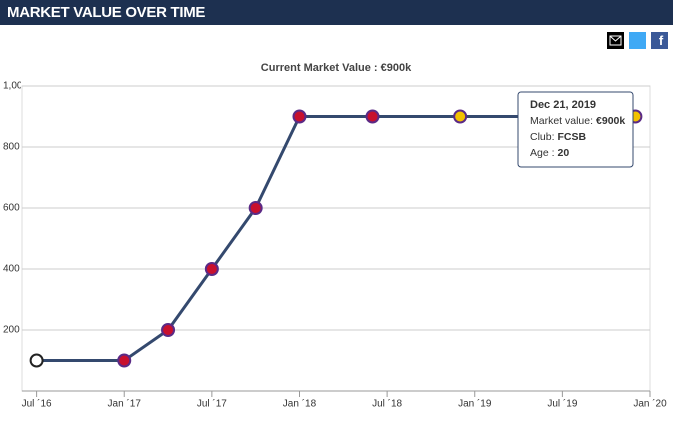 The image size is (673, 421). I want to click on tooltip-value: €900k, so click(610, 121).